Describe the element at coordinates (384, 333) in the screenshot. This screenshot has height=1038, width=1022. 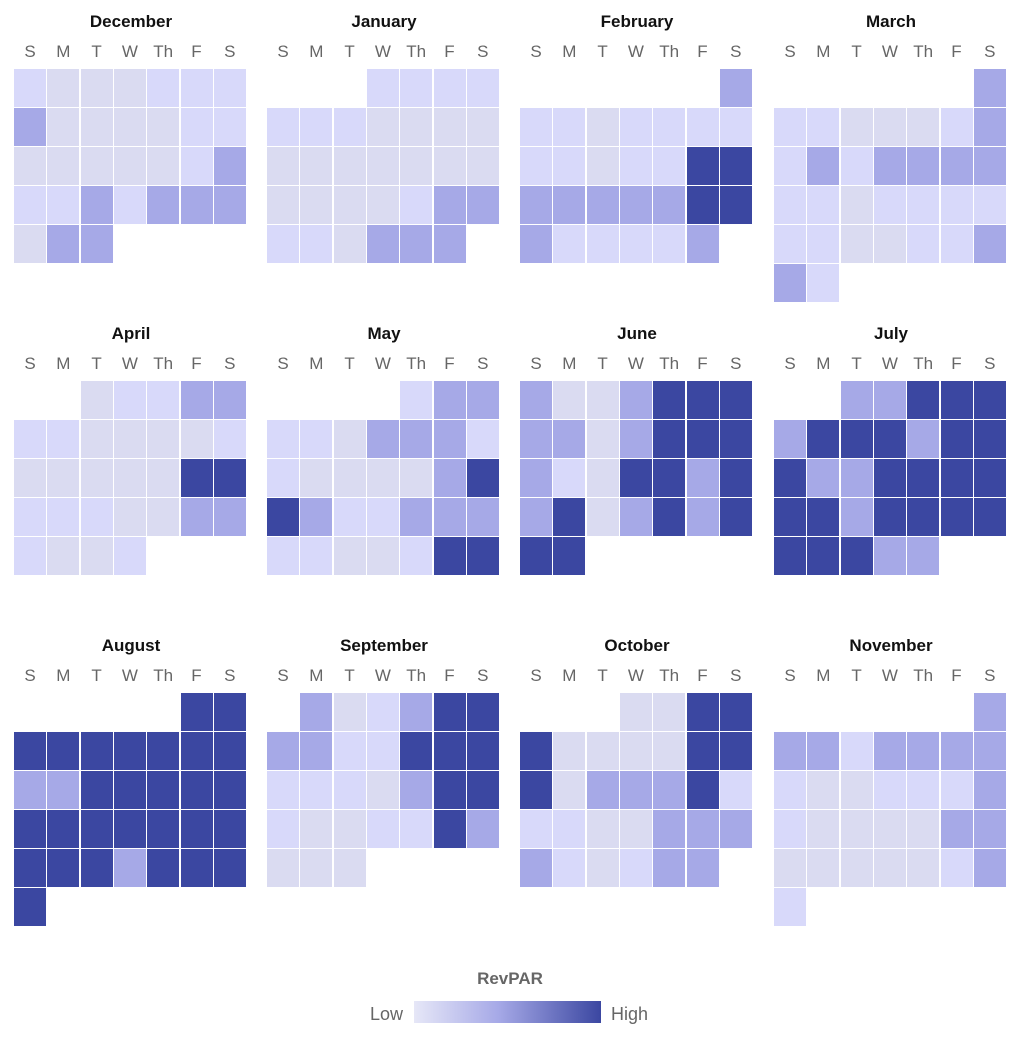
I see `month-title: May` at that location.